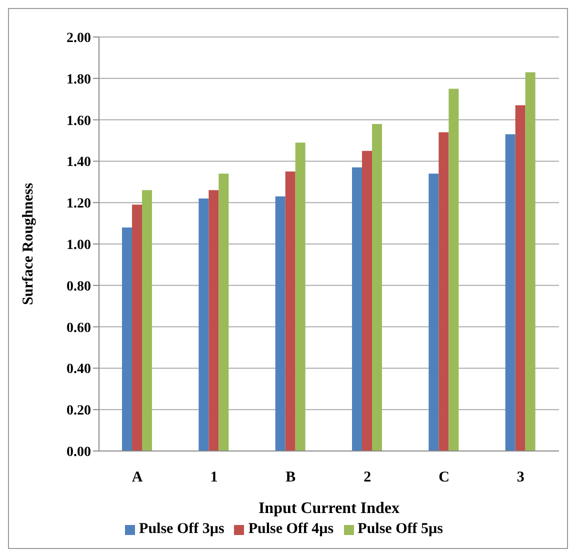  I want to click on x-axis-title: Input Current Index, so click(329, 508).